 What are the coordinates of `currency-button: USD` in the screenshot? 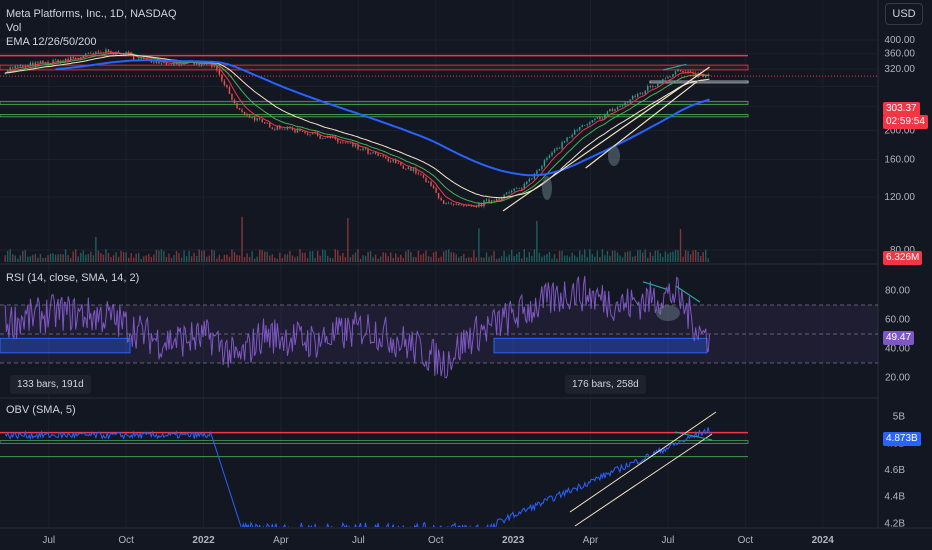 It's located at (904, 14).